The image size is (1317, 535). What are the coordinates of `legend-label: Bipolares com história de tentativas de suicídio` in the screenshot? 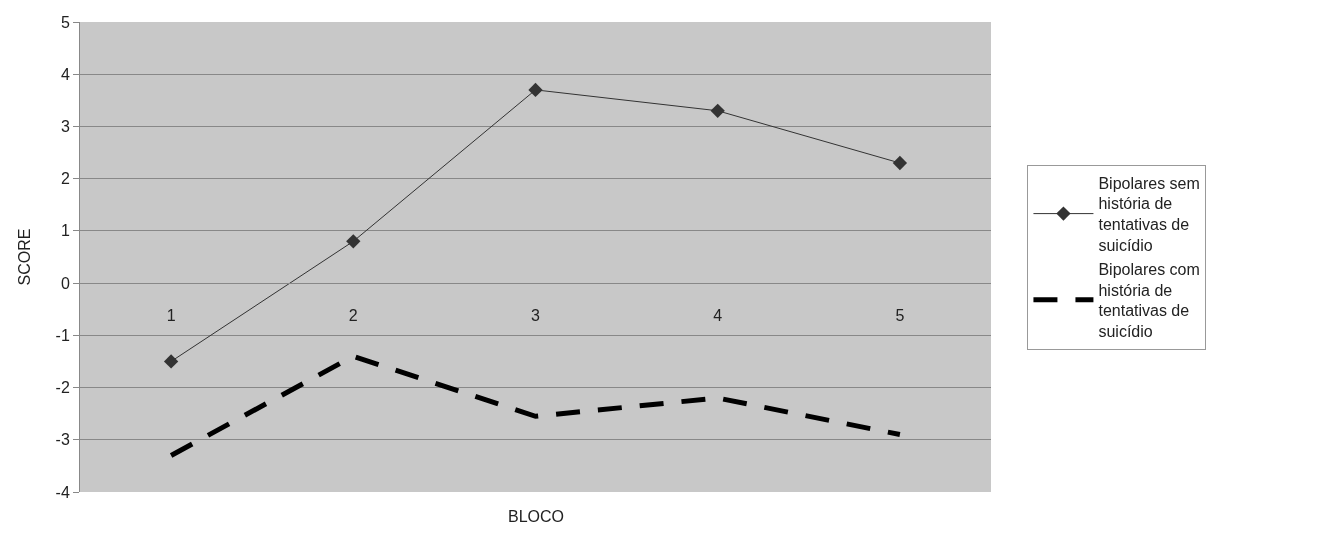 It's located at (1149, 300).